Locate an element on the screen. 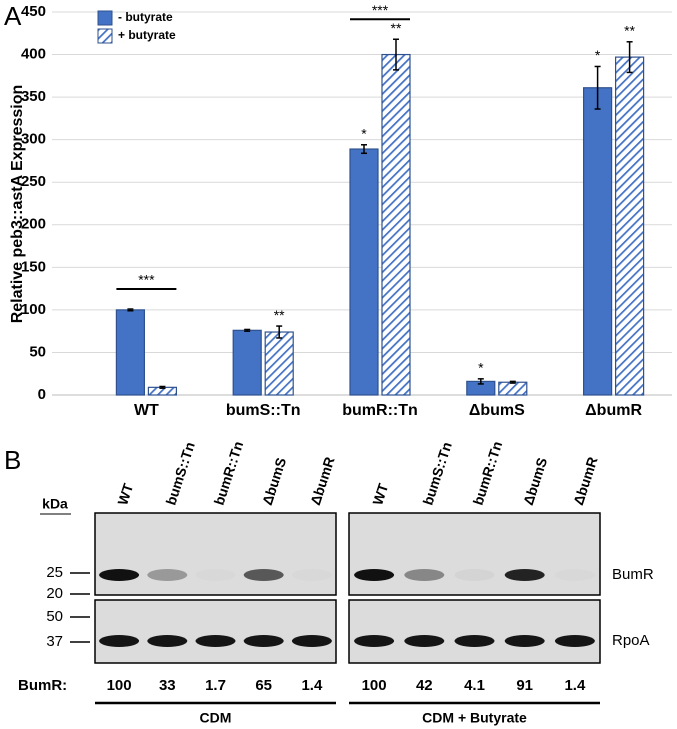 The height and width of the screenshot is (729, 677). legend-label: + butyrate is located at coordinates (147, 35).